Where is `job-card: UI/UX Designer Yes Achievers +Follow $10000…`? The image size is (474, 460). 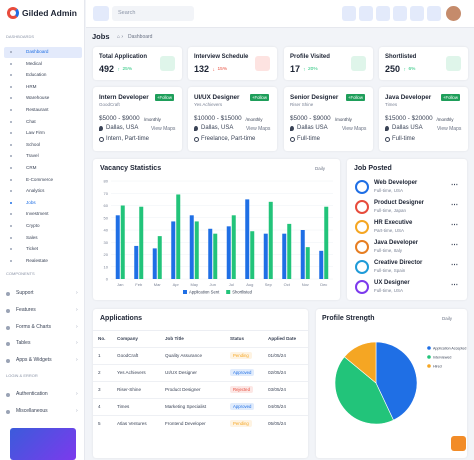
job-card: UI/UX Designer Yes Achievers +Follow $10000… is located at coordinates (232, 119).